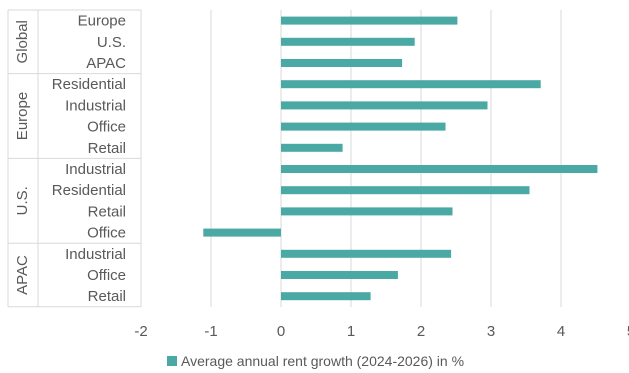  Describe the element at coordinates (561, 331) in the screenshot. I see `x-tick-label: 4` at that location.